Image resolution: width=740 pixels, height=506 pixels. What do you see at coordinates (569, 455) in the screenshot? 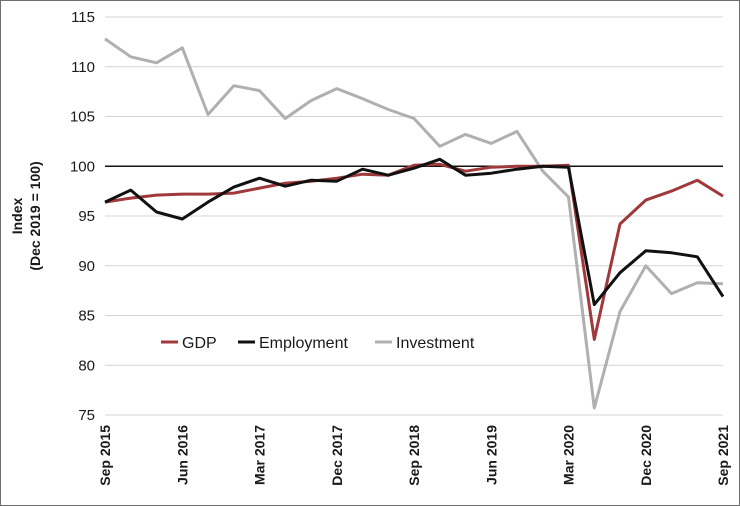
I see `x-tick-label: Mar 2020` at bounding box center [569, 455].